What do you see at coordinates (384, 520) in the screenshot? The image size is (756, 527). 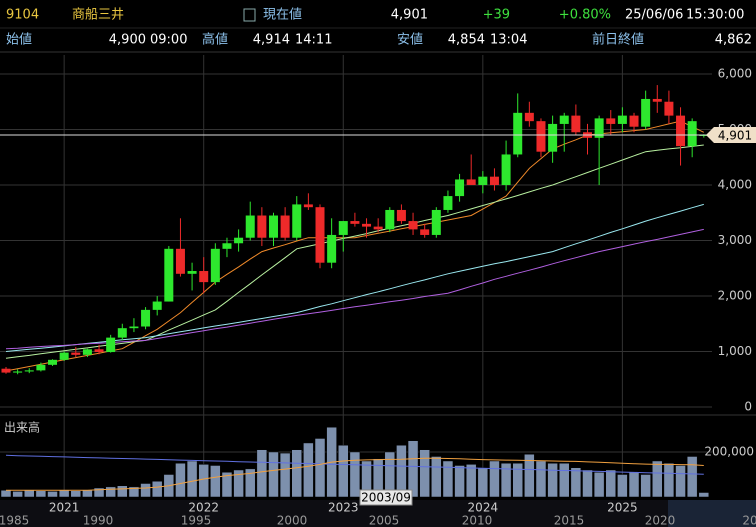 I see `navigator-label: 2005` at bounding box center [384, 520].